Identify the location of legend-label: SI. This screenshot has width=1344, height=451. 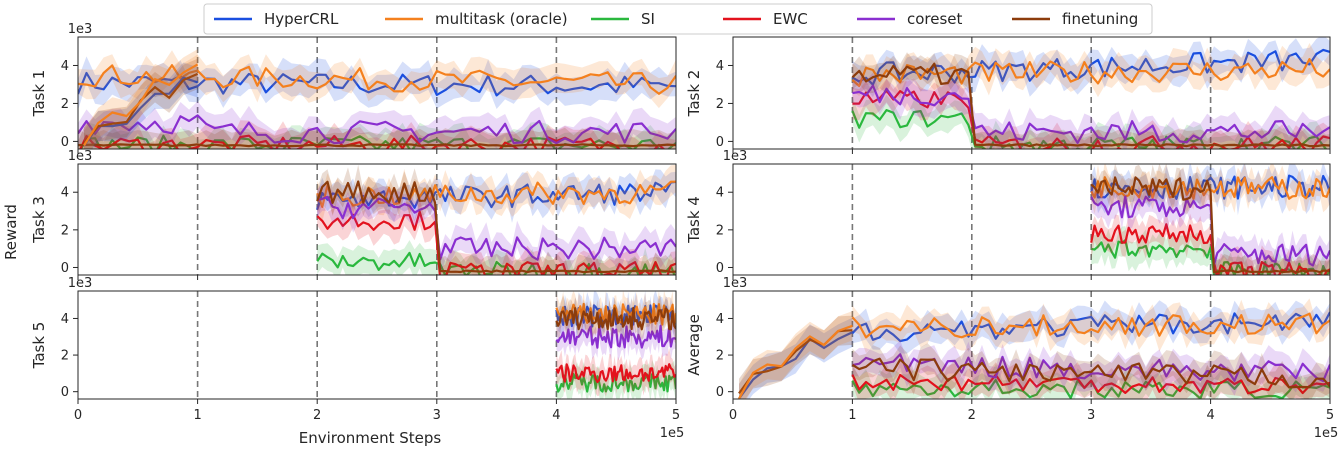
(648, 19).